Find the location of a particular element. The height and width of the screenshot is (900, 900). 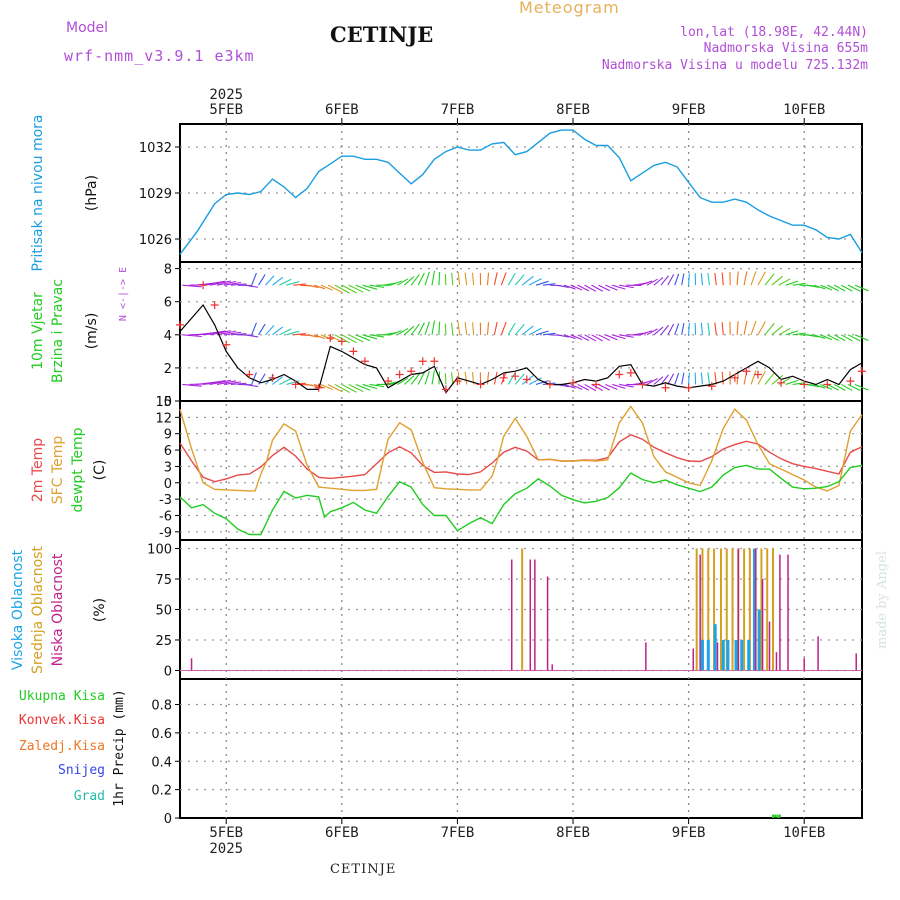

temperature-ytick-label-8: 12 is located at coordinates (163, 418).